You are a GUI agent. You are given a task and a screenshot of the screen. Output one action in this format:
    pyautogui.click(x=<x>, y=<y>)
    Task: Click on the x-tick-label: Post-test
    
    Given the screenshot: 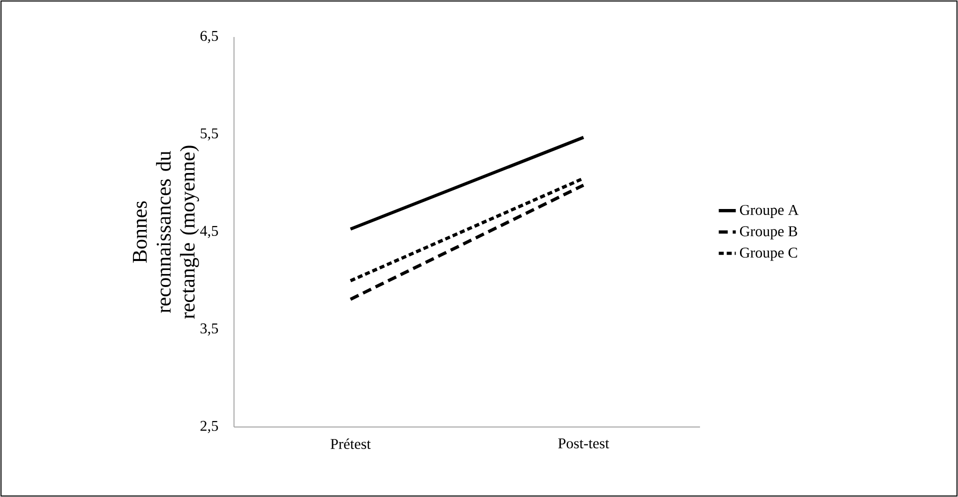 What is the action you would take?
    pyautogui.click(x=584, y=443)
    